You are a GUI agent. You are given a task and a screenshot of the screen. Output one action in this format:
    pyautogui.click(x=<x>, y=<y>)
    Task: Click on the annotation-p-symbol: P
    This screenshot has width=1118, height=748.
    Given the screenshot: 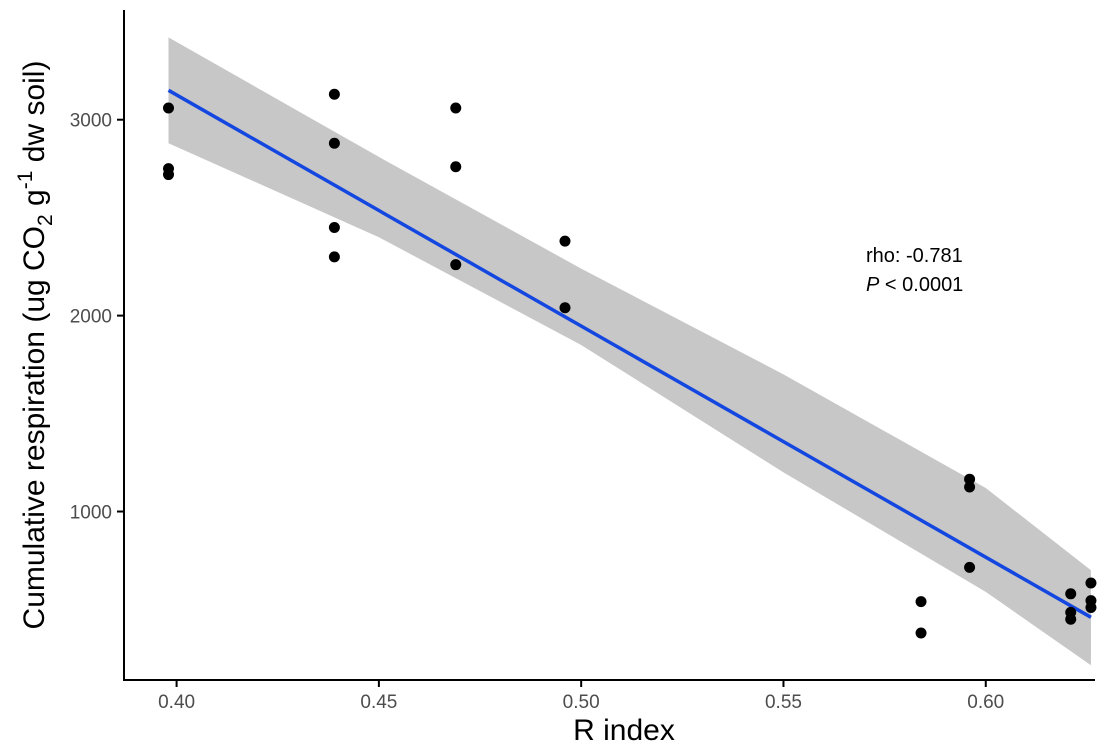 What is the action you would take?
    pyautogui.click(x=873, y=285)
    